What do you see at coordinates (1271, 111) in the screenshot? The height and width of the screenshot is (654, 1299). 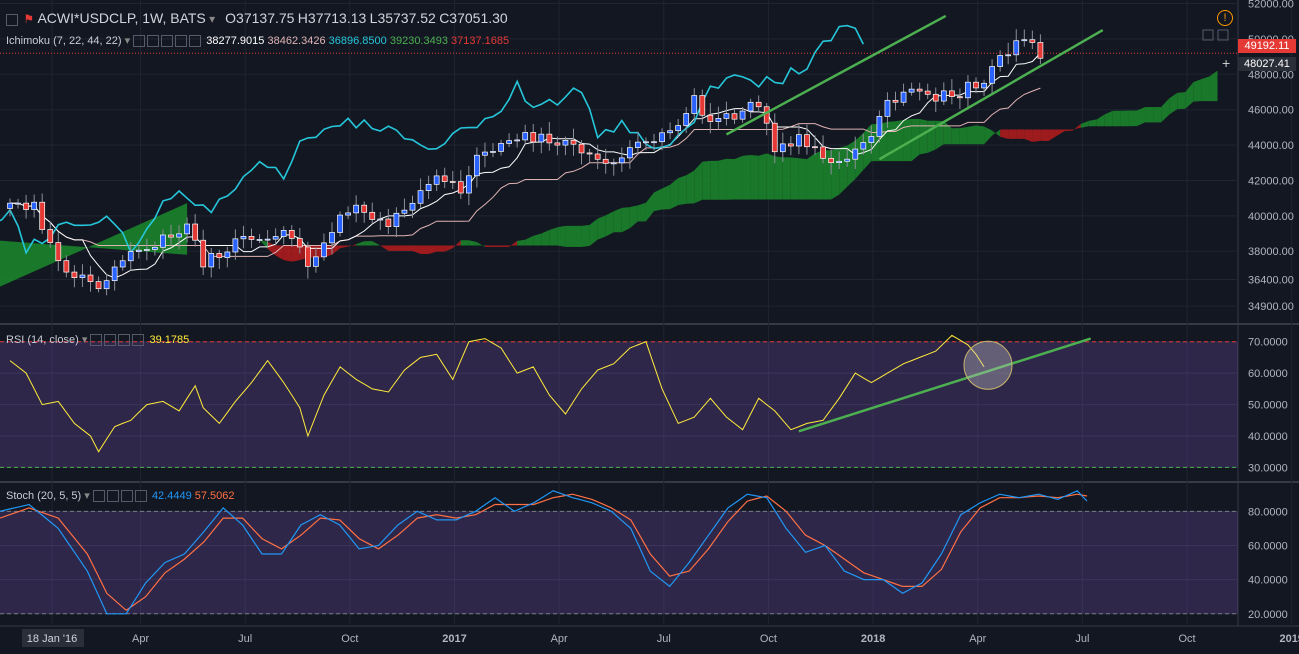 I see `price-tick-label: 46000.00` at bounding box center [1271, 111].